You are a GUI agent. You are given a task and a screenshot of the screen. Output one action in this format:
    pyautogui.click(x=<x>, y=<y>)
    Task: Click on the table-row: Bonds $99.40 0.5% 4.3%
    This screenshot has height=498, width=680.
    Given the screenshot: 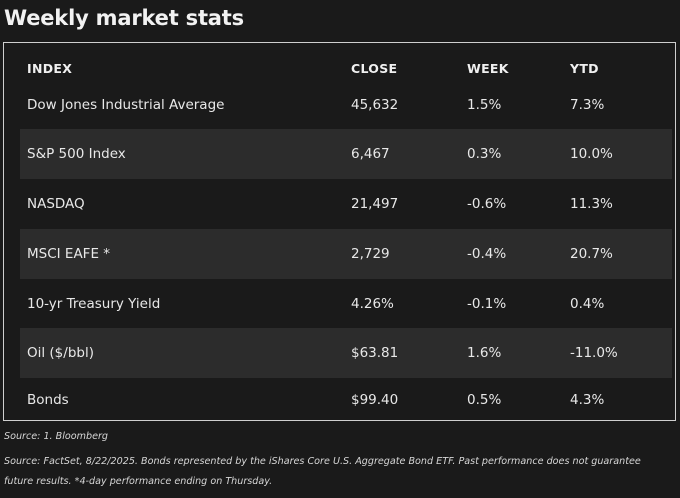 What is the action you would take?
    pyautogui.click(x=346, y=399)
    